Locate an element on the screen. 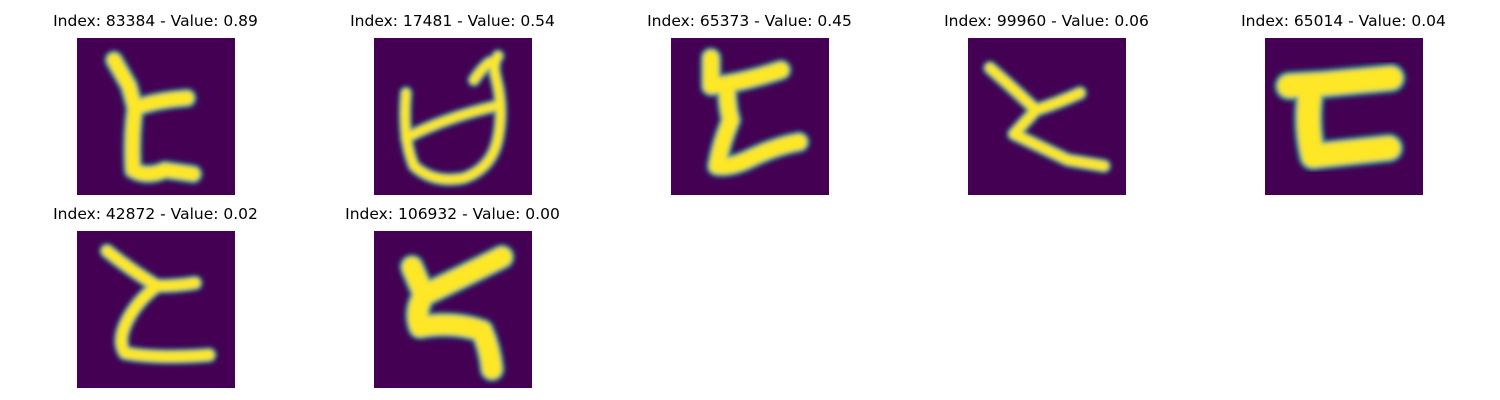  digit-tile-1: Index: 83384 - Value: 0.89 is located at coordinates (155, 107).